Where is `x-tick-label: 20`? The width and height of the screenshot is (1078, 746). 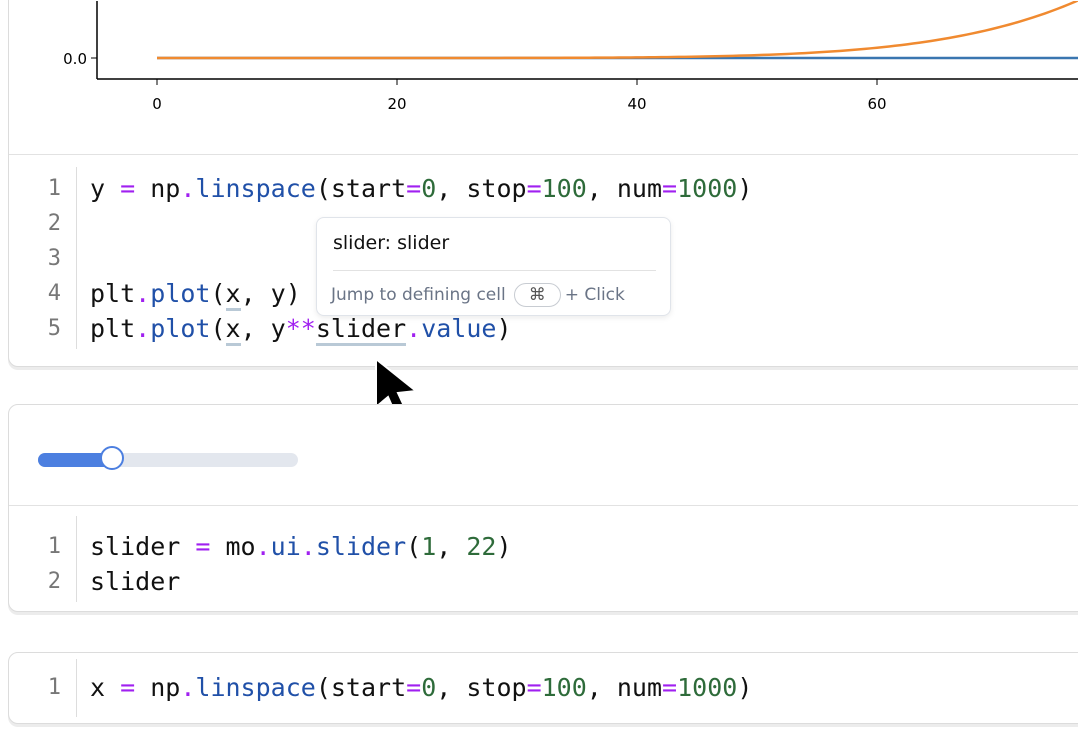
x-tick-label: 20 is located at coordinates (396, 104).